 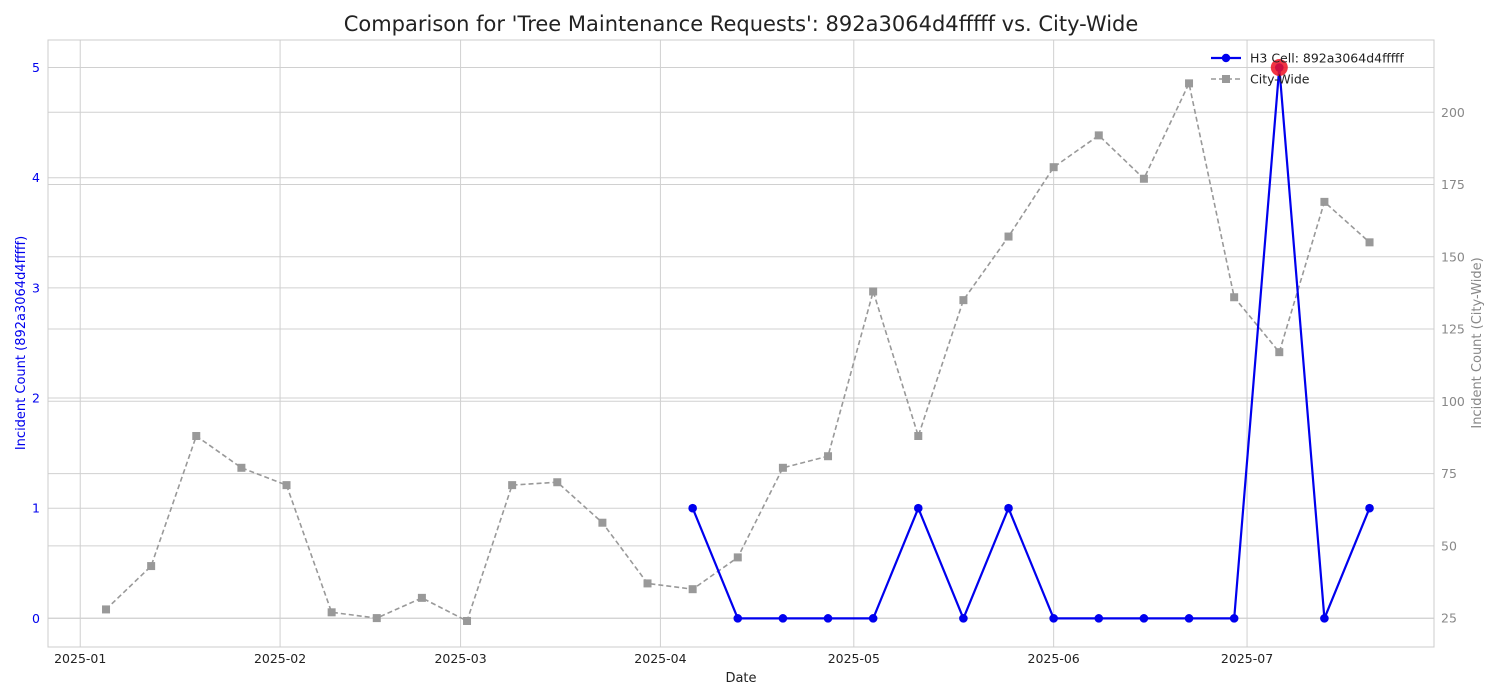 What do you see at coordinates (660, 658) in the screenshot?
I see `x-tick-label: 2025-04` at bounding box center [660, 658].